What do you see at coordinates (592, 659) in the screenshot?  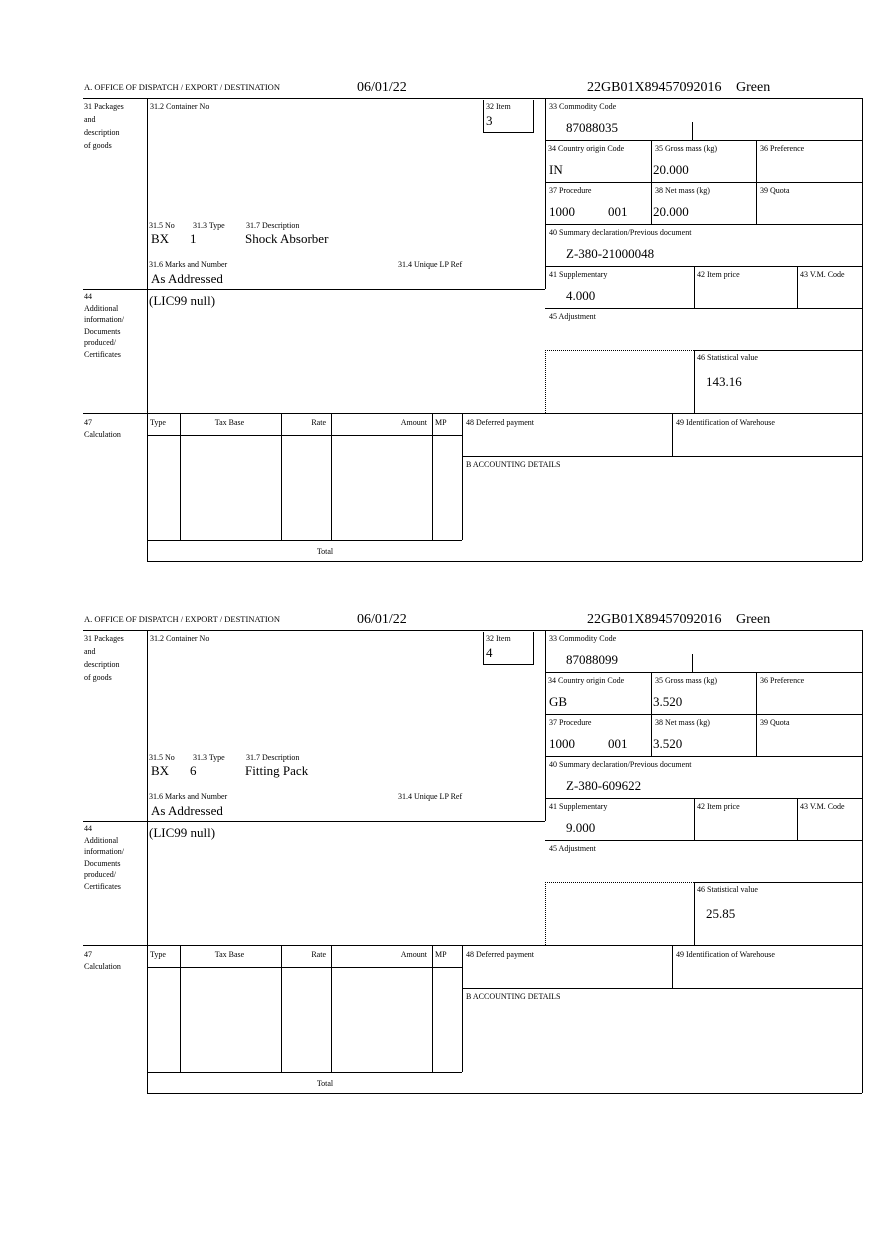 I see `commodity-code: 87088099` at bounding box center [592, 659].